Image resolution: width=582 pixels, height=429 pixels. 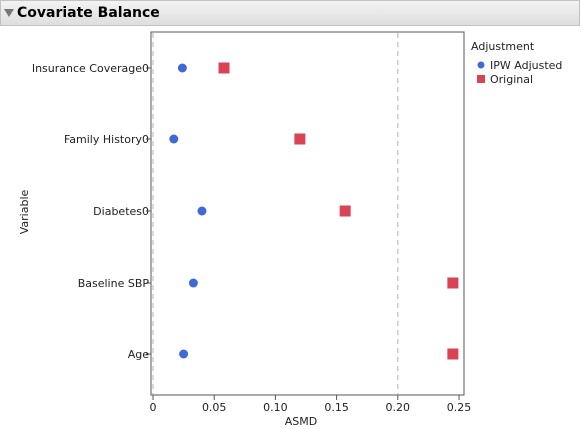 I want to click on legend-label: IPW Adjusted, so click(x=526, y=65).